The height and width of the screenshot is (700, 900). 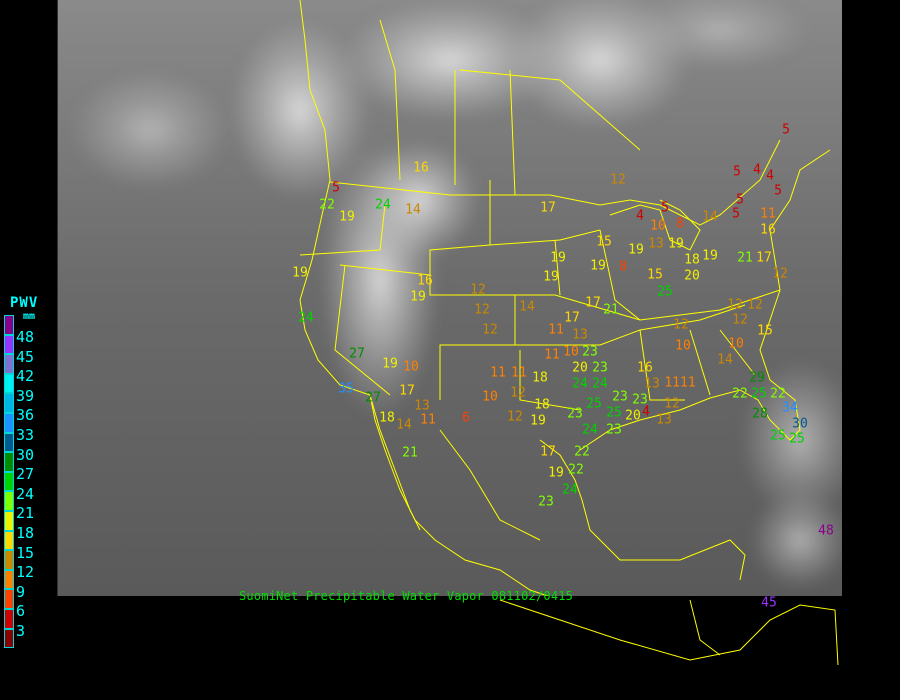 I want to click on legend-label: 27, so click(x=25, y=474).